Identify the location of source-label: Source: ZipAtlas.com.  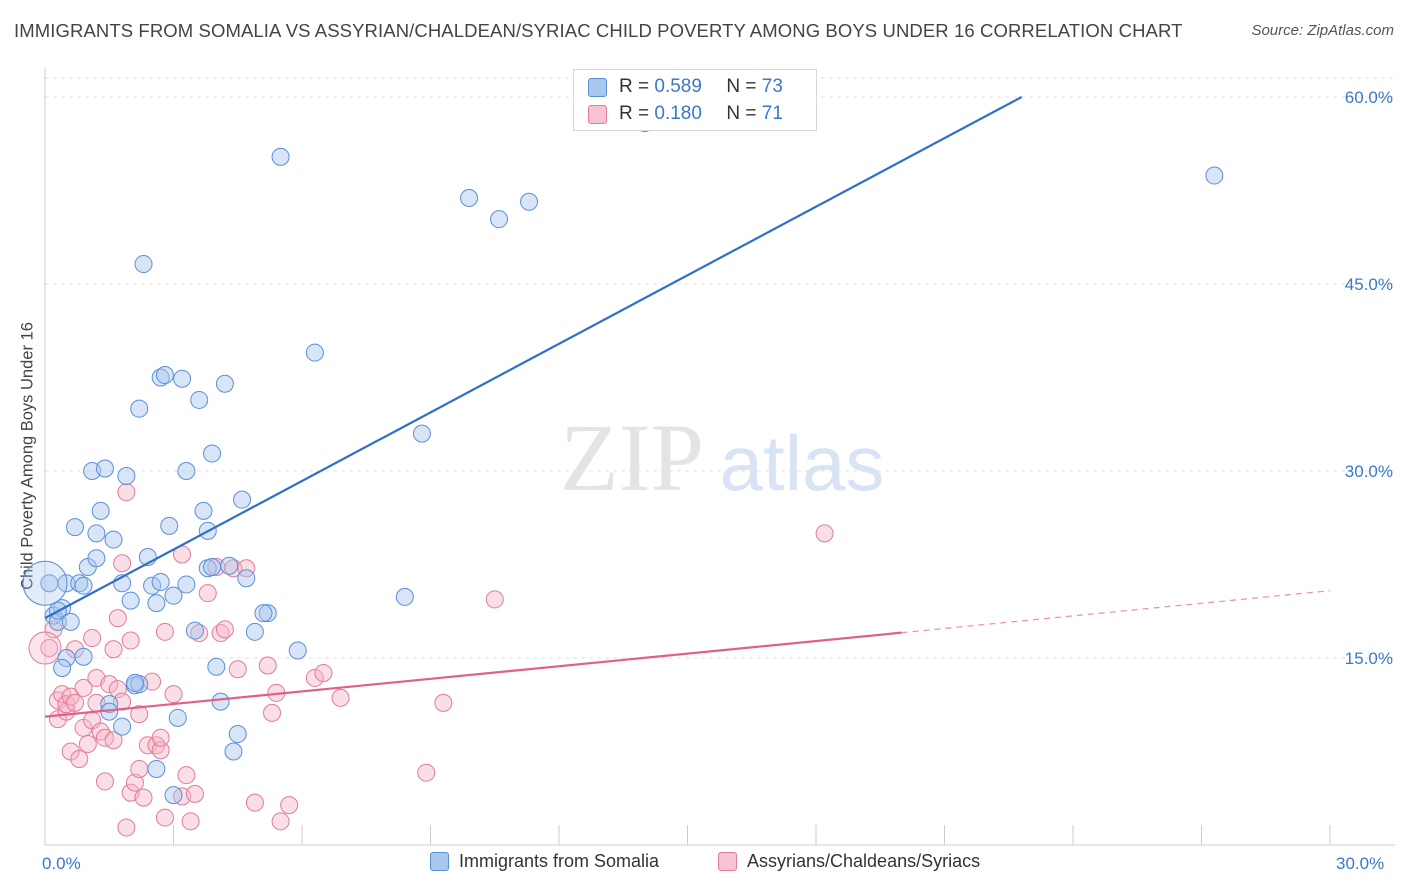
(1322, 30).